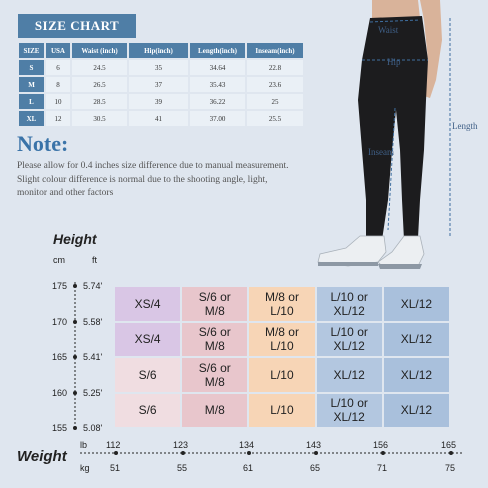  Describe the element at coordinates (217, 50) in the screenshot. I see `header-length: Length(inch)` at that location.